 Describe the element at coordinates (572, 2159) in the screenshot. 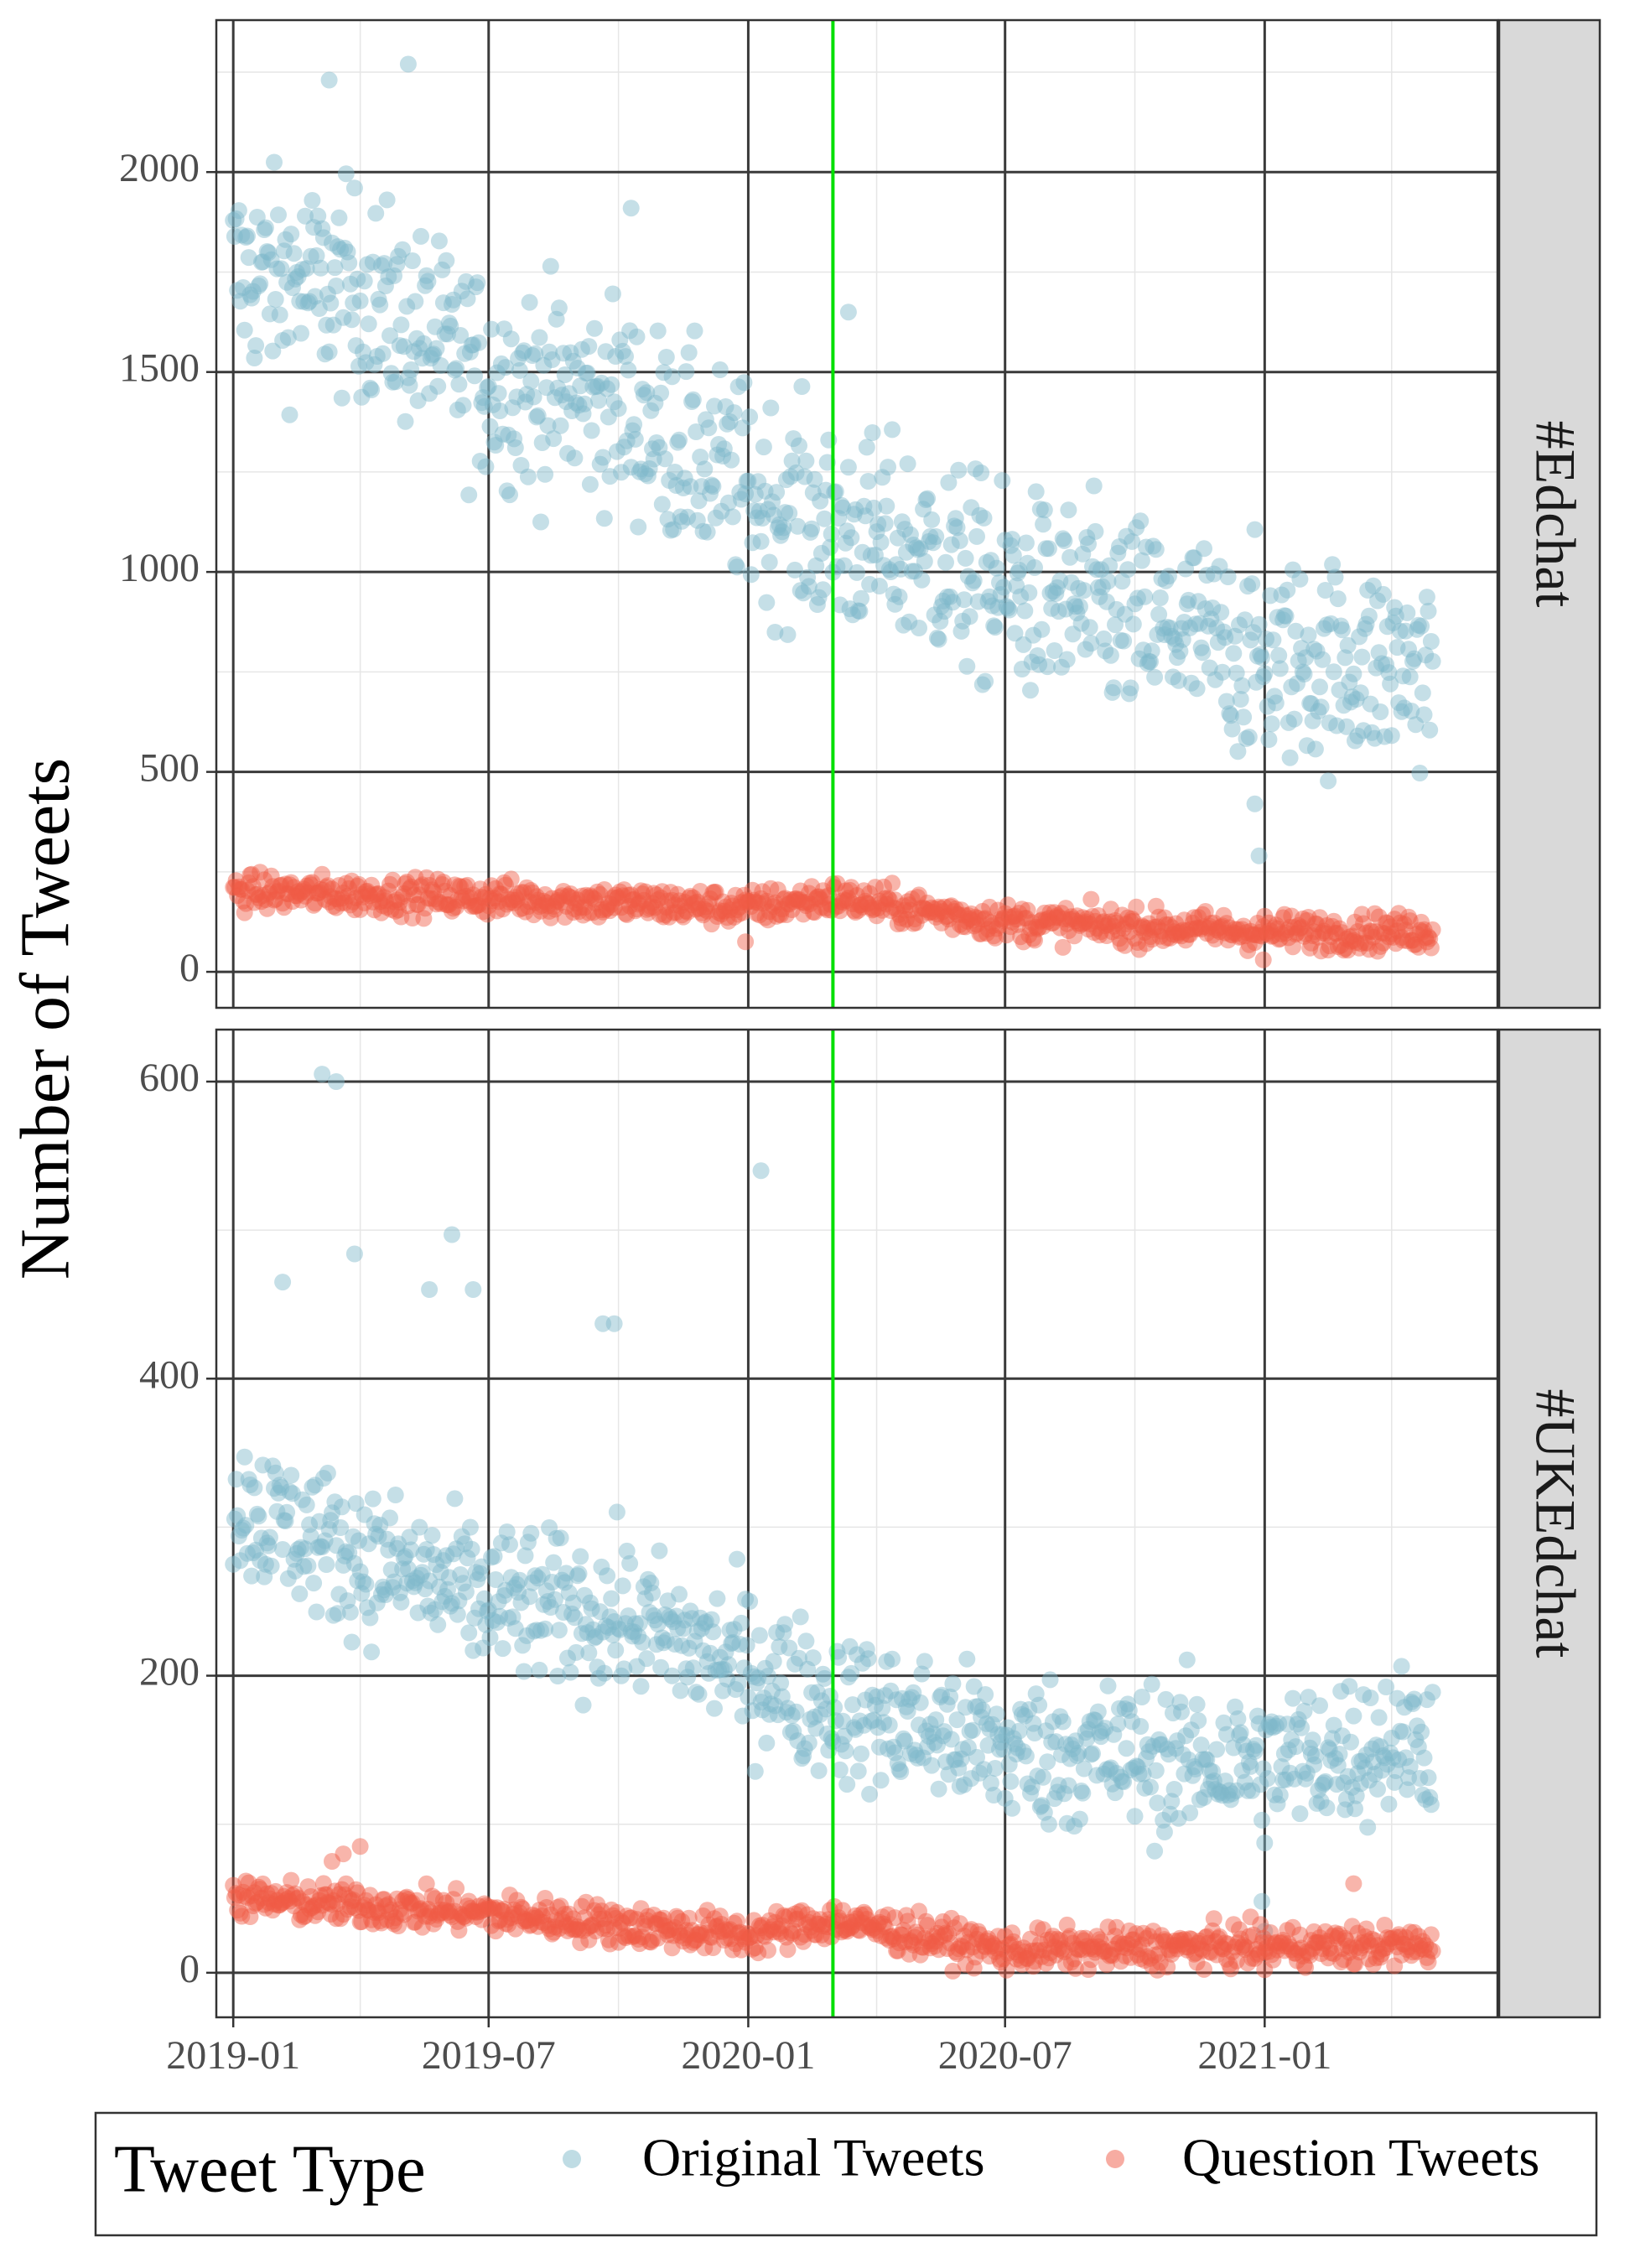

I see `legend-swatch-original` at that location.